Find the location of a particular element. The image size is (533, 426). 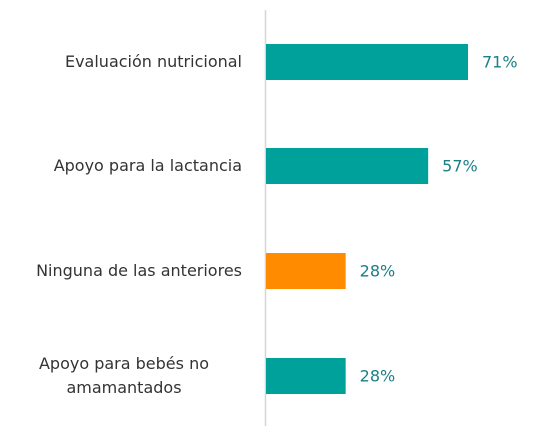

category-text: Apoyo para bebés no amamantados is located at coordinates (123, 375).